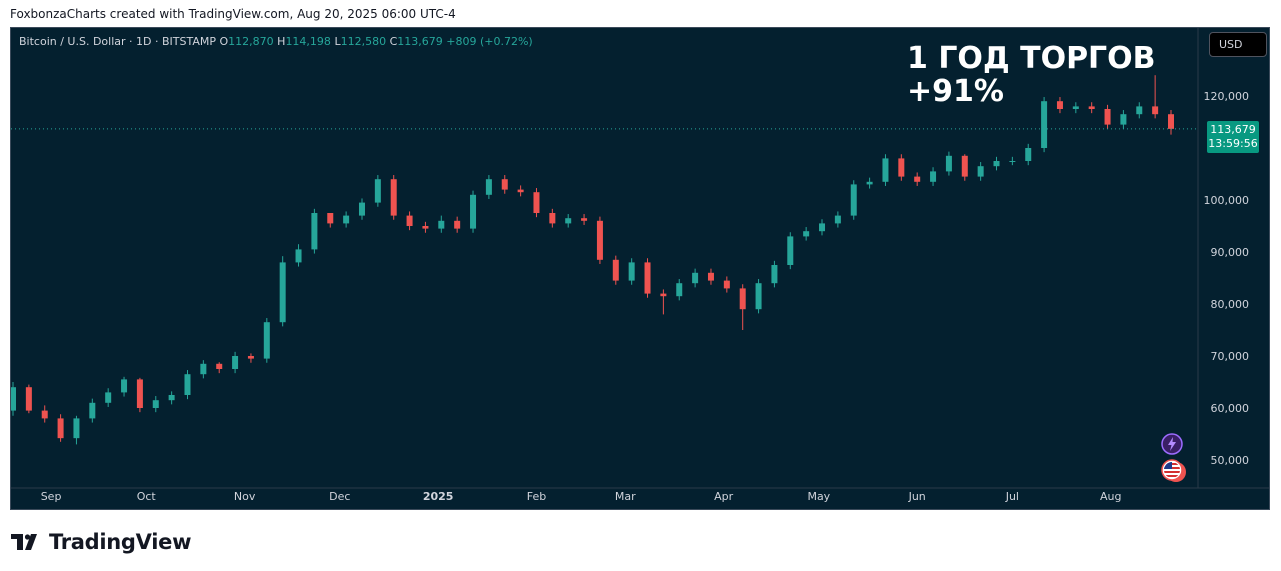 The image size is (1281, 571). What do you see at coordinates (724, 496) in the screenshot?
I see `x-tick-label: Apr` at bounding box center [724, 496].